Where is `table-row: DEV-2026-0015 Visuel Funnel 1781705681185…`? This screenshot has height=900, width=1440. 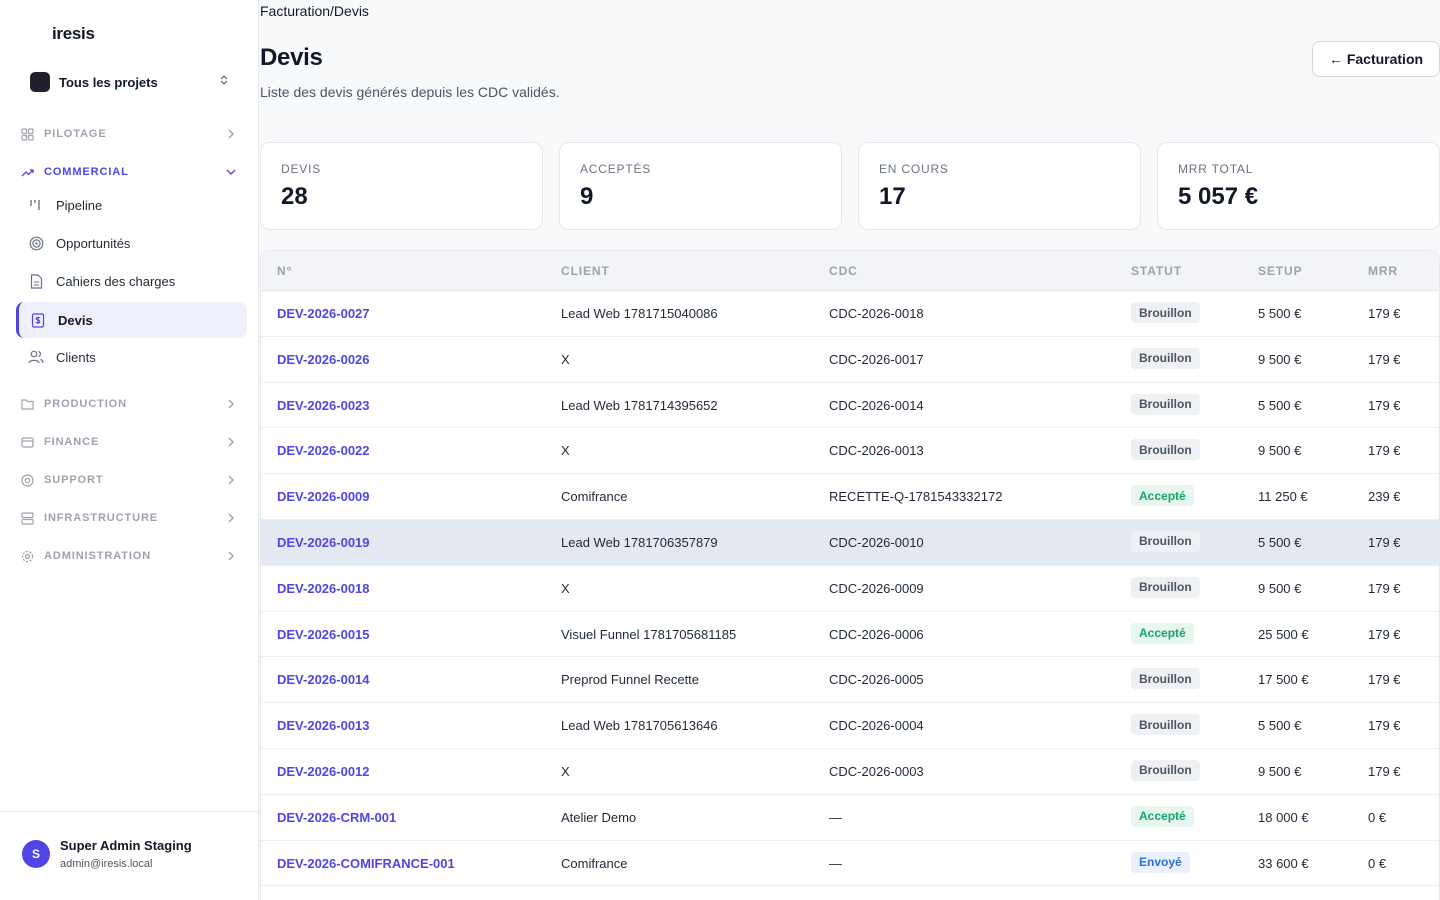
table-row: DEV-2026-0015 Visuel Funnel 1781705681185… is located at coordinates (850, 635).